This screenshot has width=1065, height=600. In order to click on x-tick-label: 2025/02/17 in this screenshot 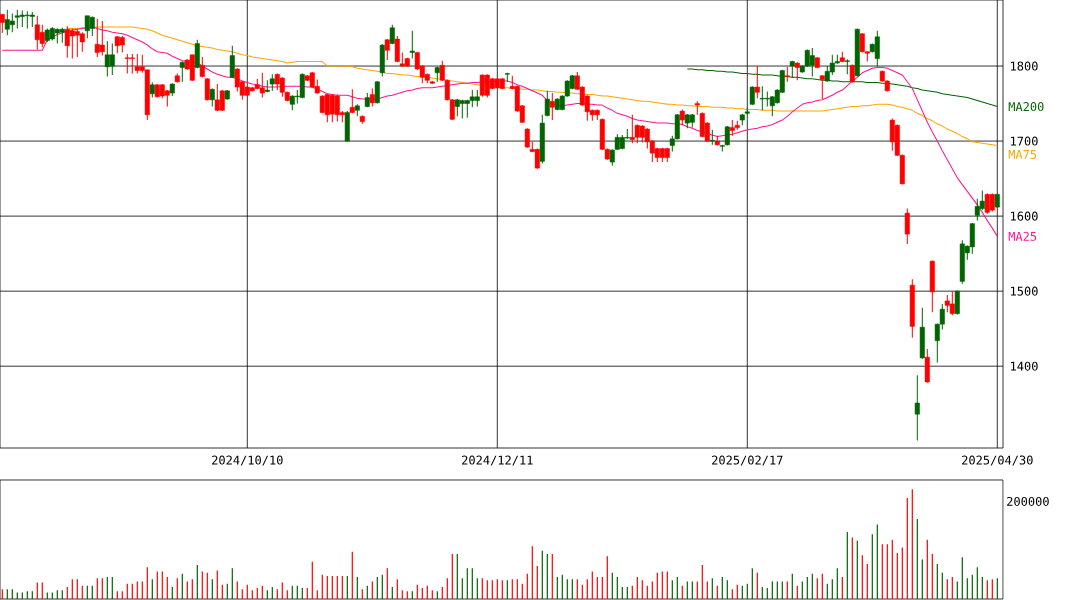, I will do `click(747, 460)`.